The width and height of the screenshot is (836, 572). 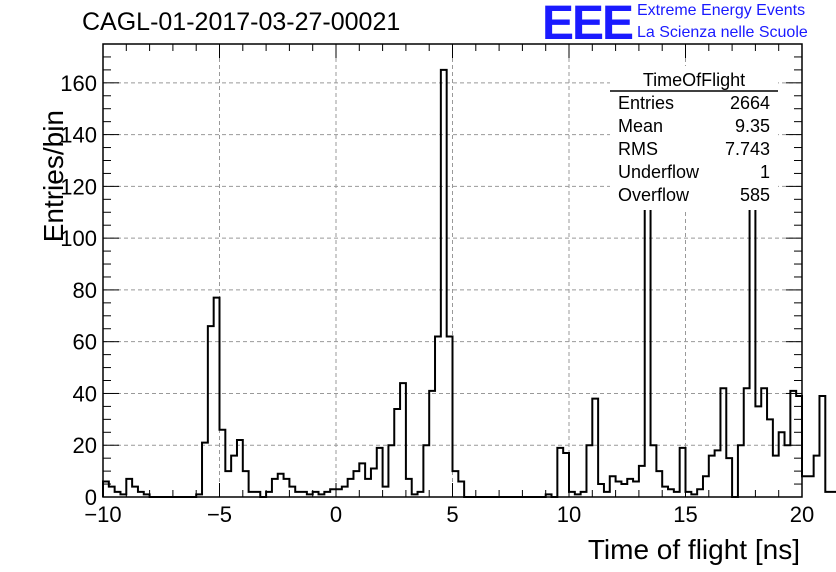 What do you see at coordinates (53, 176) in the screenshot?
I see `y-axis-label: Entries/bin` at bounding box center [53, 176].